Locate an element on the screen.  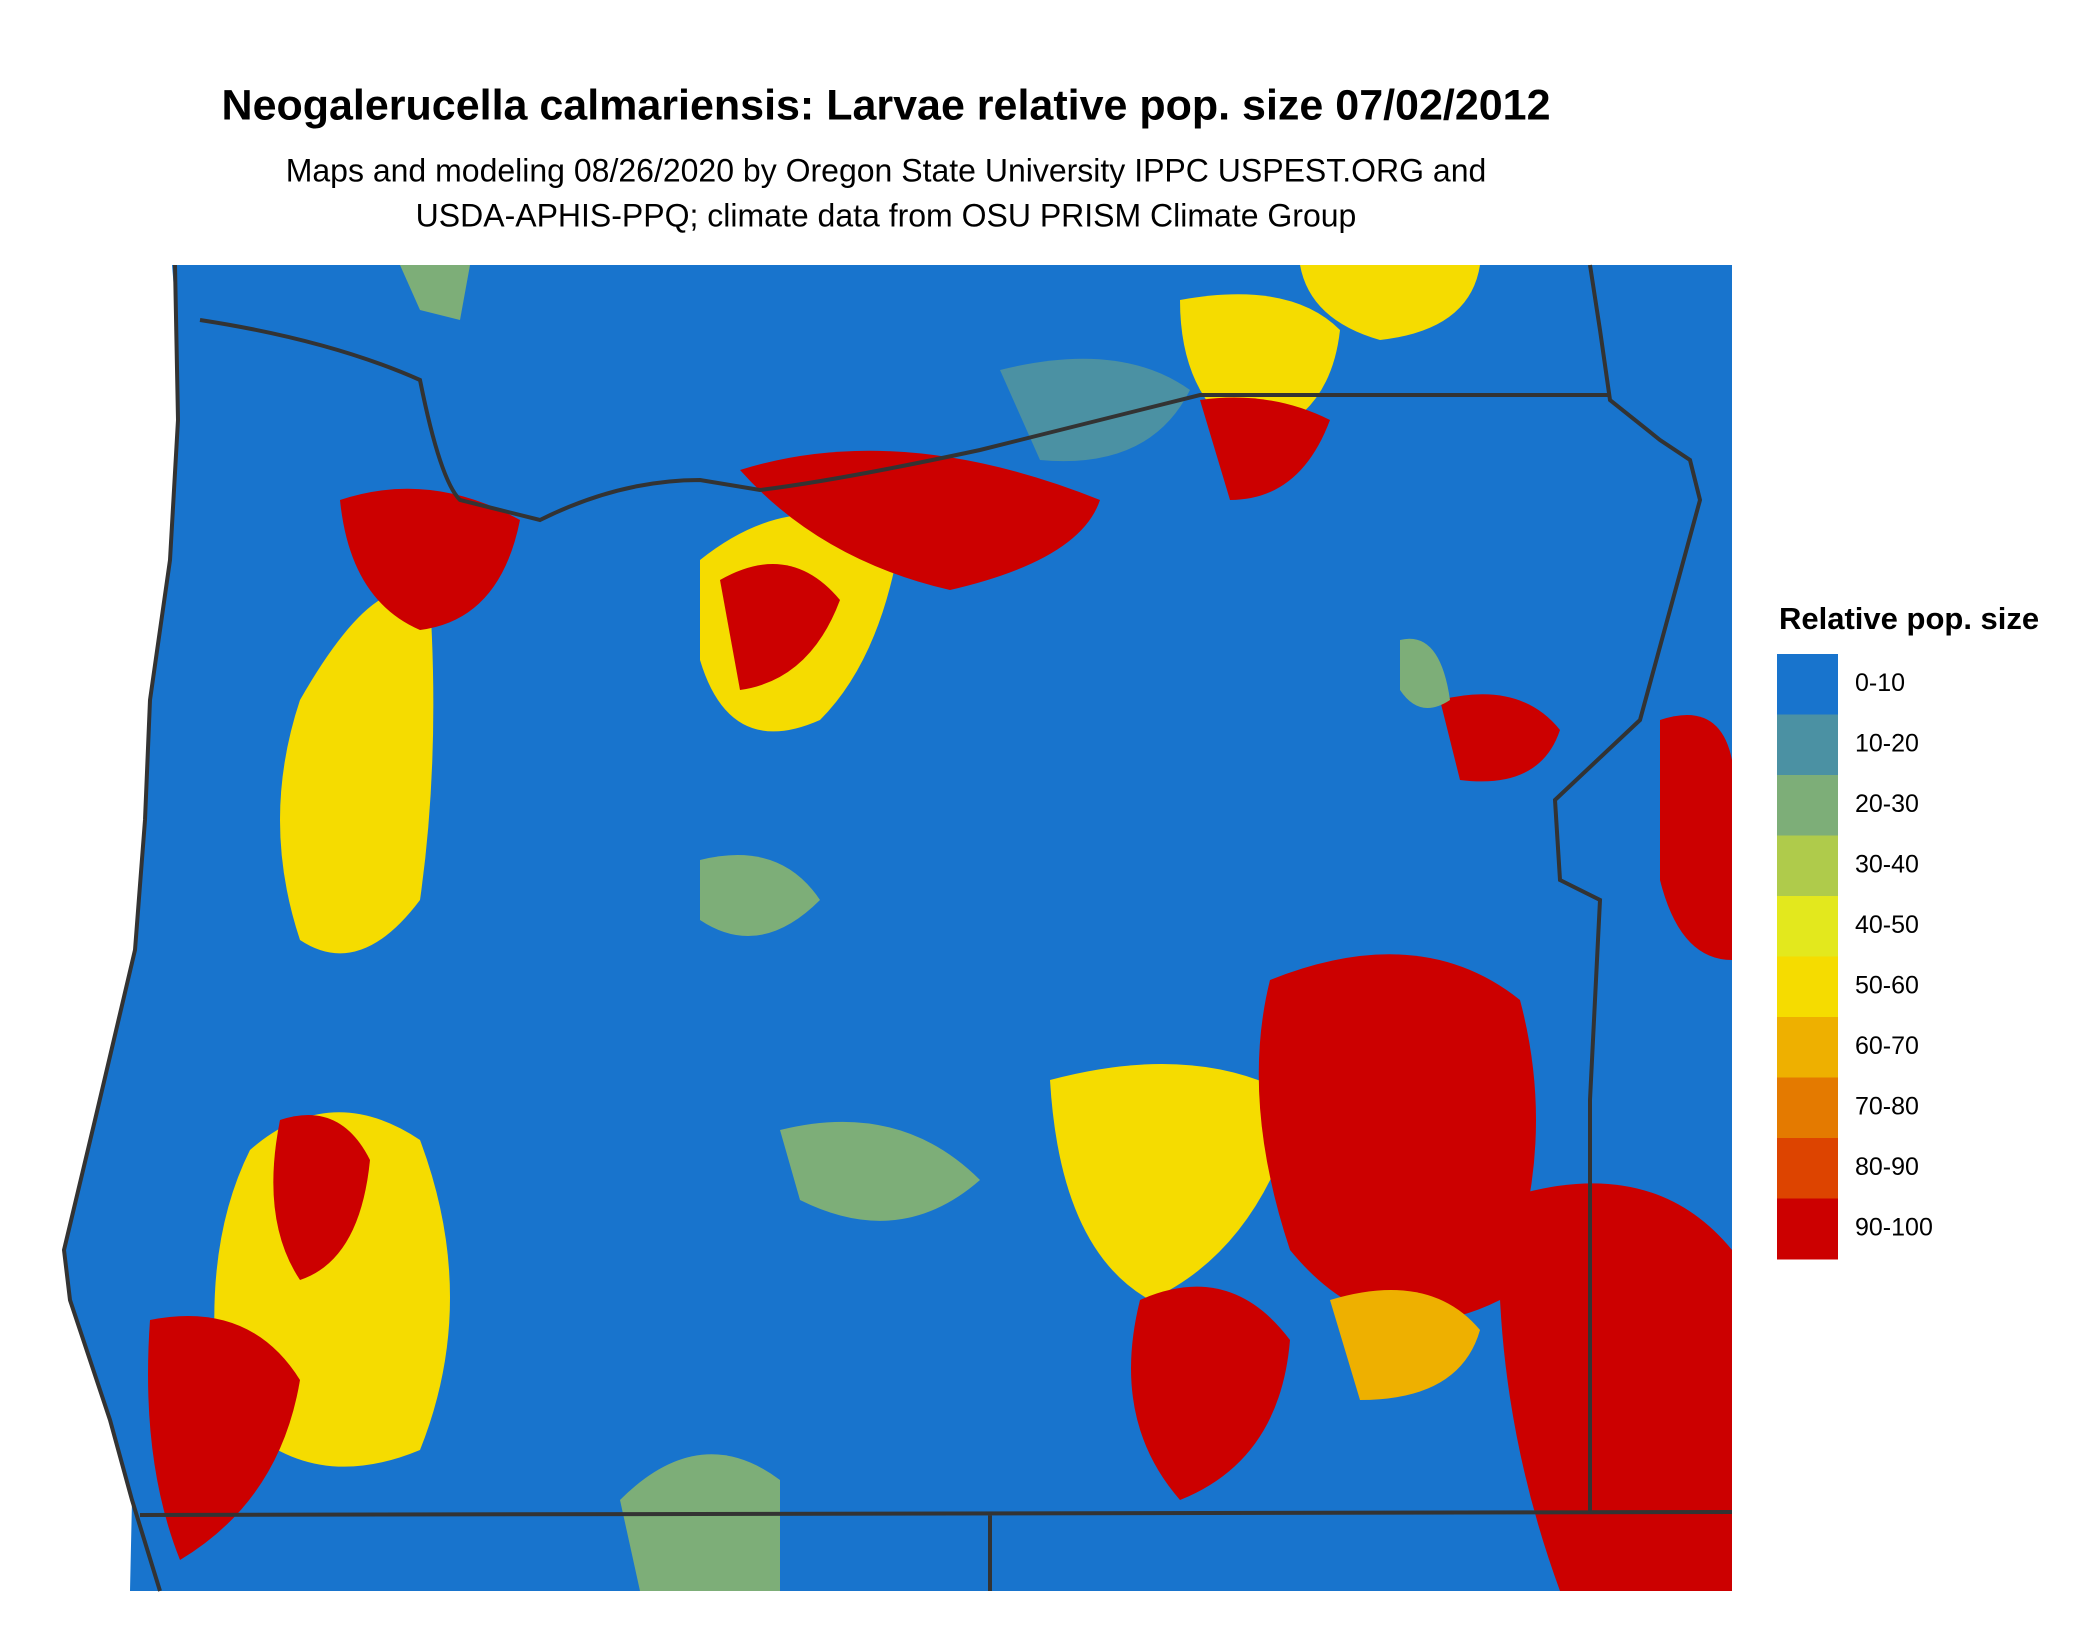
legend-label: 20-30 is located at coordinates (1887, 804).